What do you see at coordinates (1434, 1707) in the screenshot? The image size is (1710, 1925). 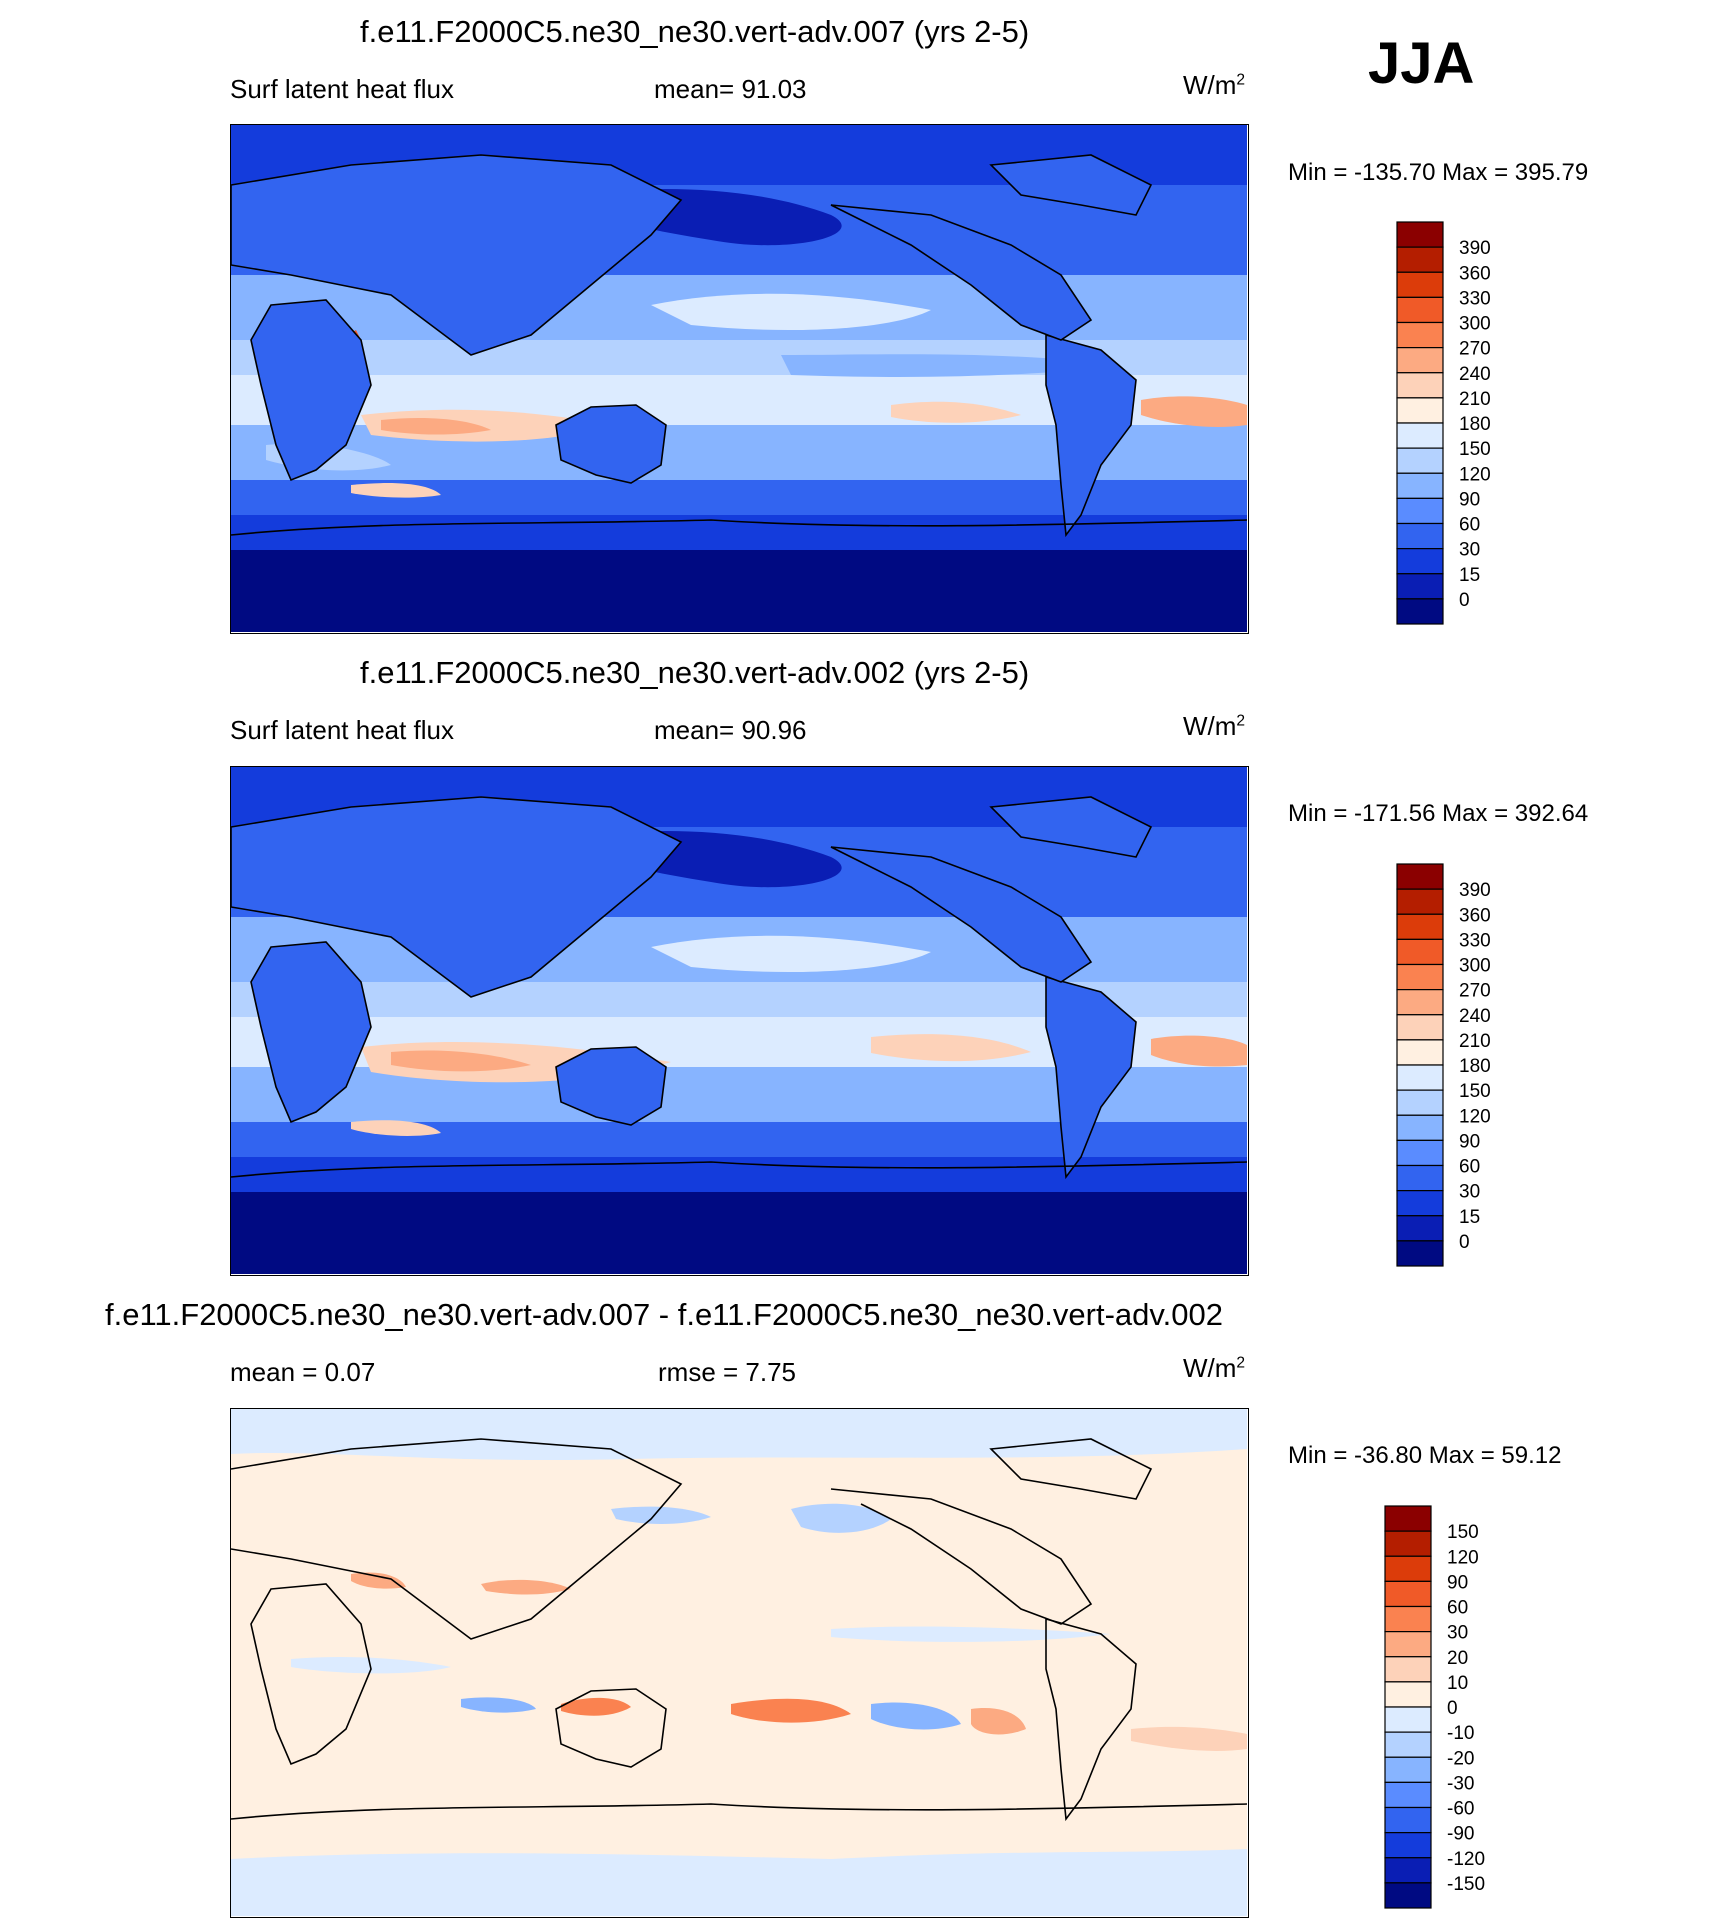 I see `panel-3-colorbar-svg: 150 120 90 60 30 20 10 0 -10 -20 -30 -60 -90 -120 -150` at bounding box center [1434, 1707].